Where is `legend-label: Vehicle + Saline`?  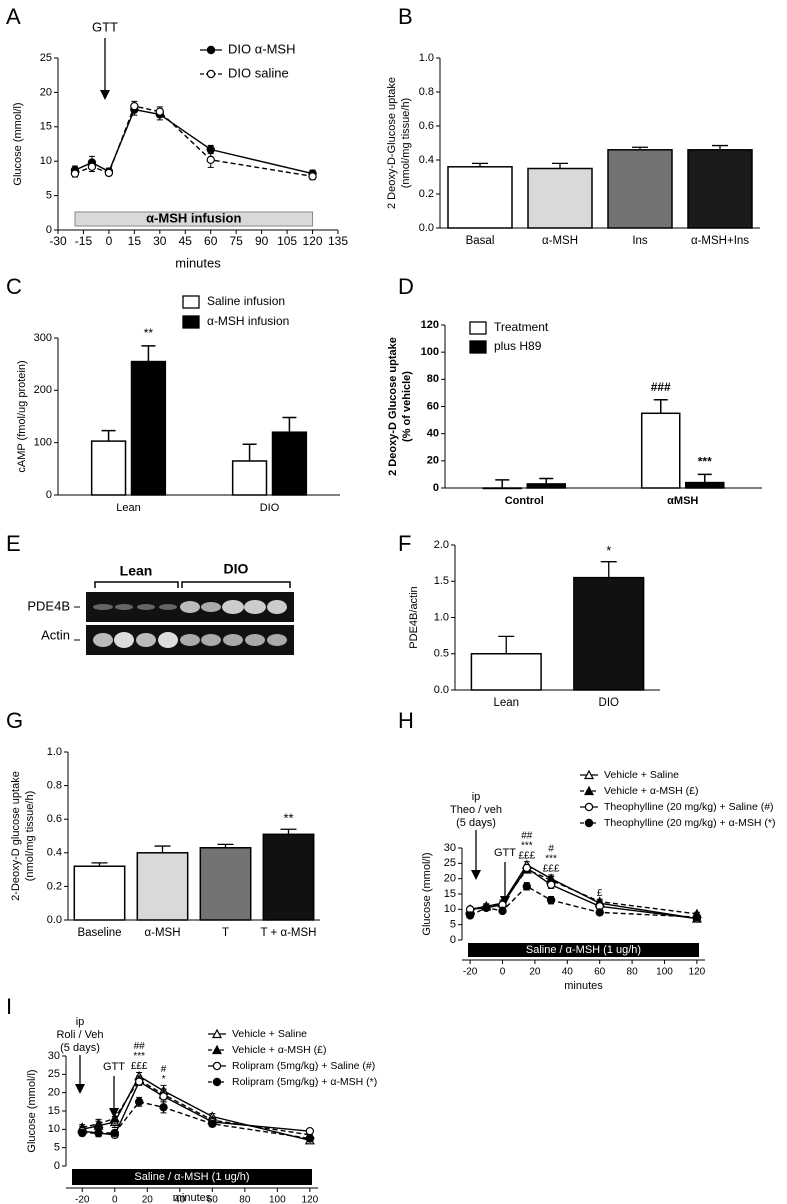
legend-label: Vehicle + Saline is located at coordinates (269, 1034).